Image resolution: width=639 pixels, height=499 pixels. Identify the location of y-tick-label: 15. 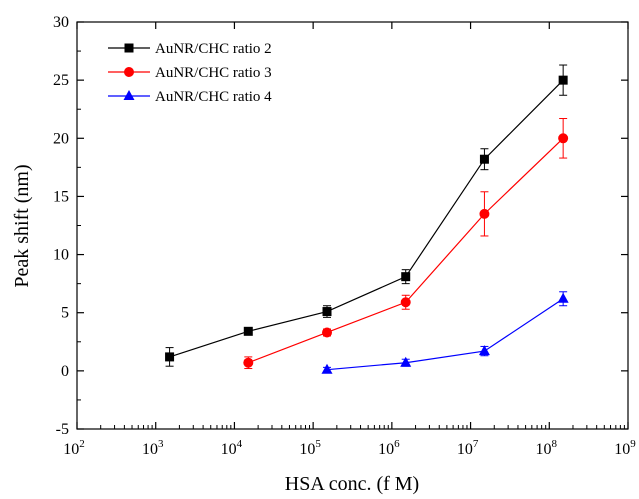
(61, 196).